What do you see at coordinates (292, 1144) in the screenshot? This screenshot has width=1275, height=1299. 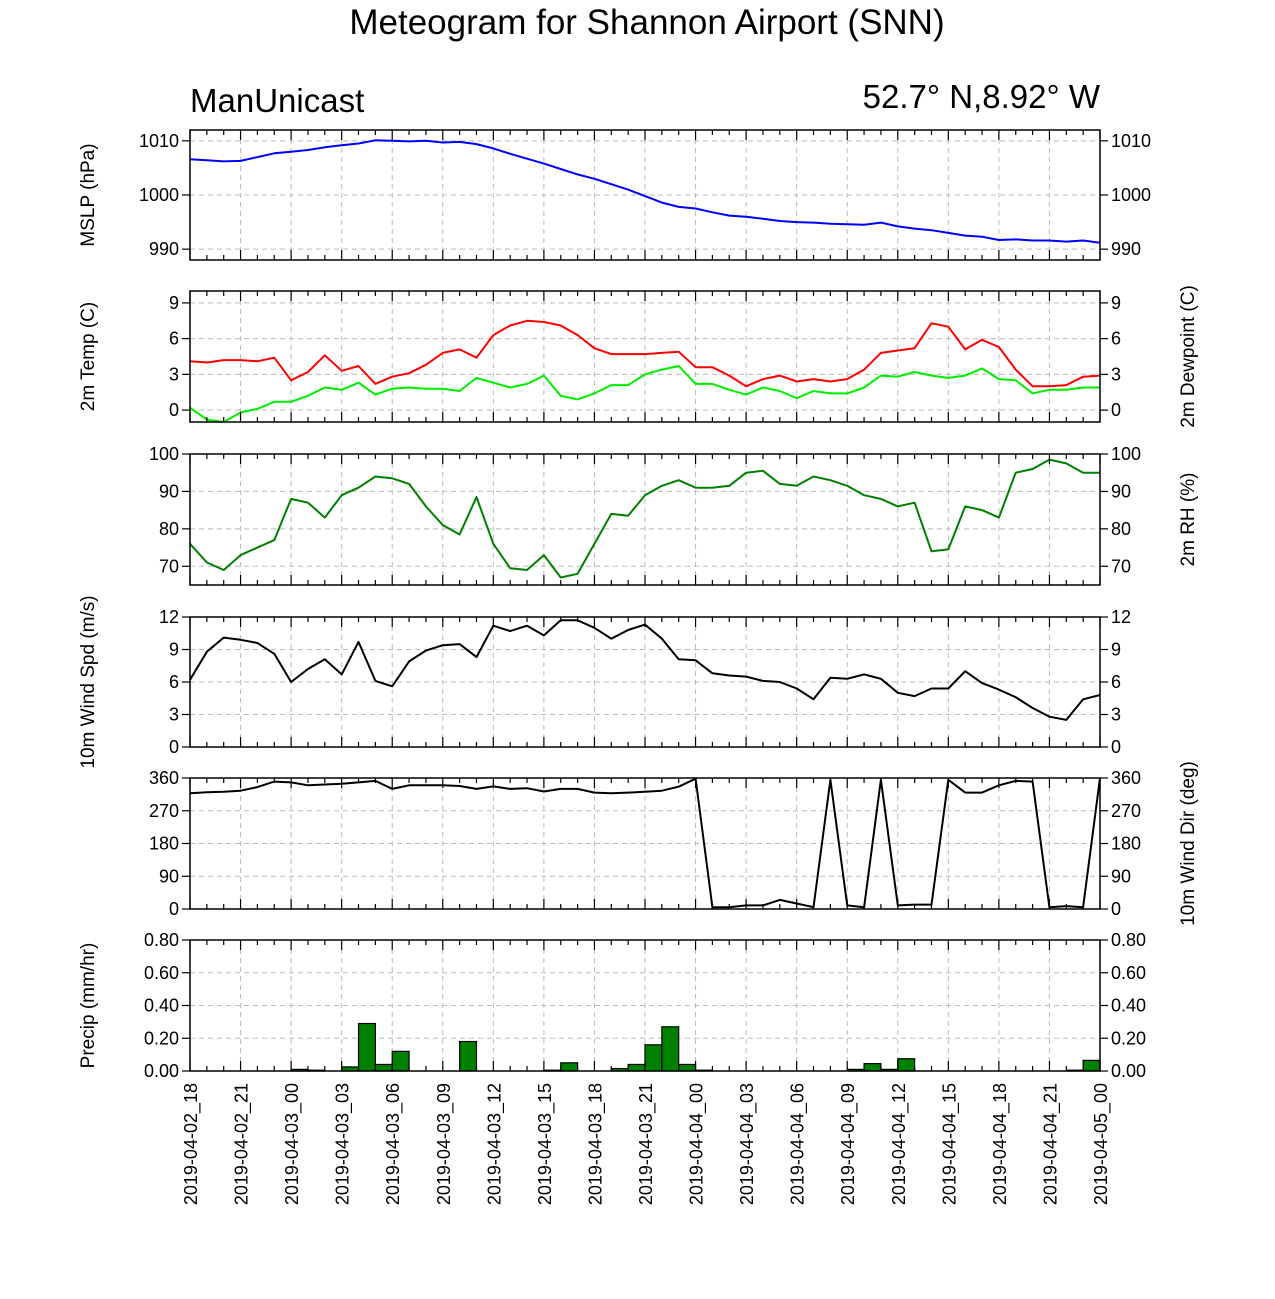 I see `x-tick-label: 2019-04-03_00` at bounding box center [292, 1144].